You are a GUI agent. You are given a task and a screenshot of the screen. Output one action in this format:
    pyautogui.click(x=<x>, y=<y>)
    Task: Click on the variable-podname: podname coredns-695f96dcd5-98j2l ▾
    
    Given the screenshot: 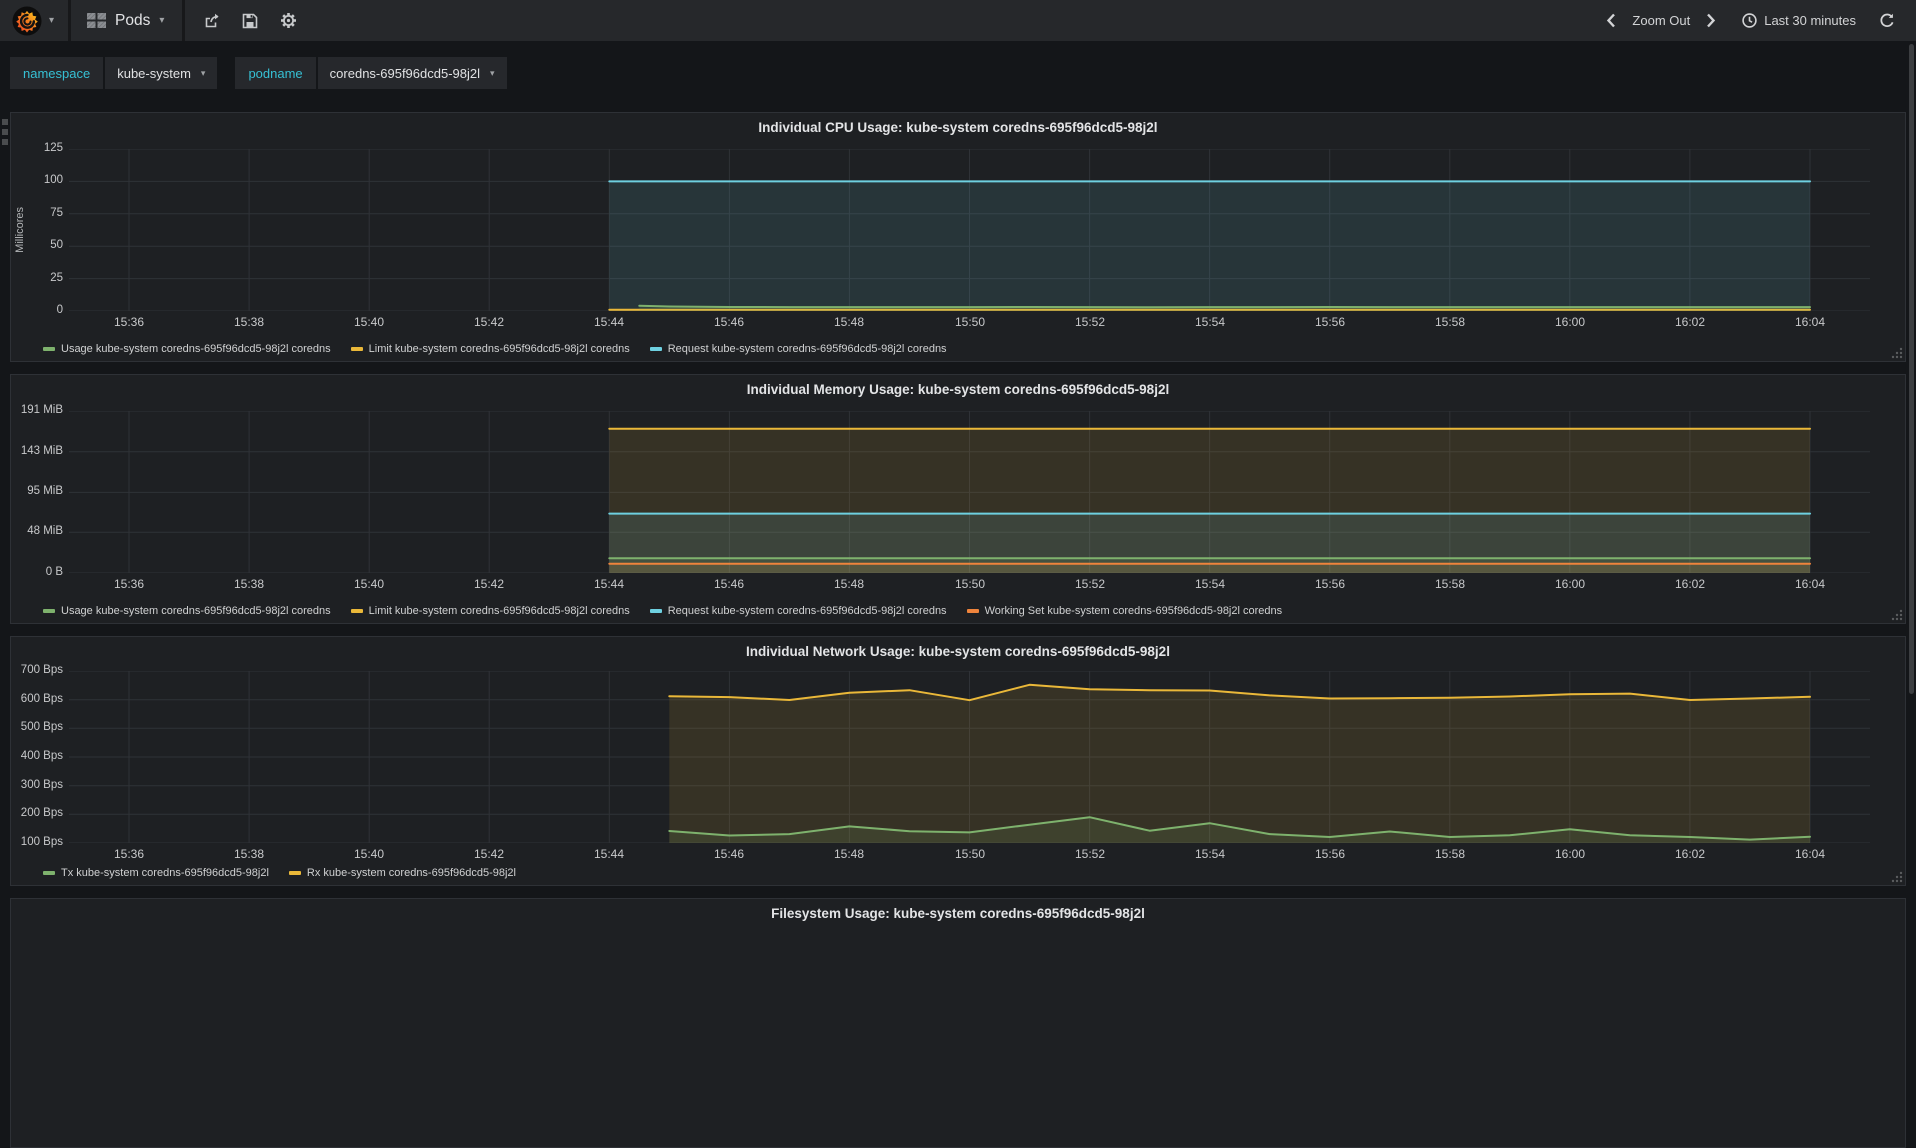 What is the action you would take?
    pyautogui.click(x=371, y=73)
    